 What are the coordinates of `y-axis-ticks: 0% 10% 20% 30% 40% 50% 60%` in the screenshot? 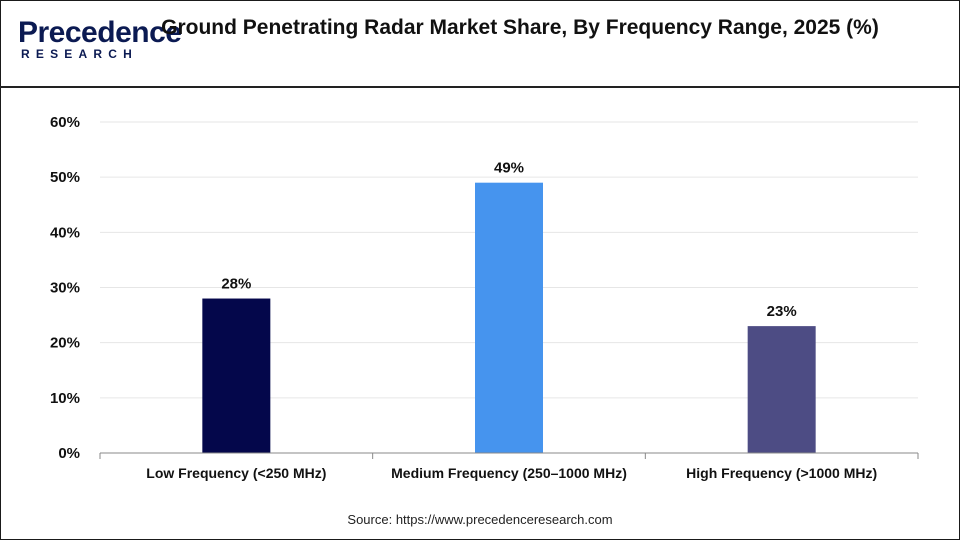 It's located at (65, 288).